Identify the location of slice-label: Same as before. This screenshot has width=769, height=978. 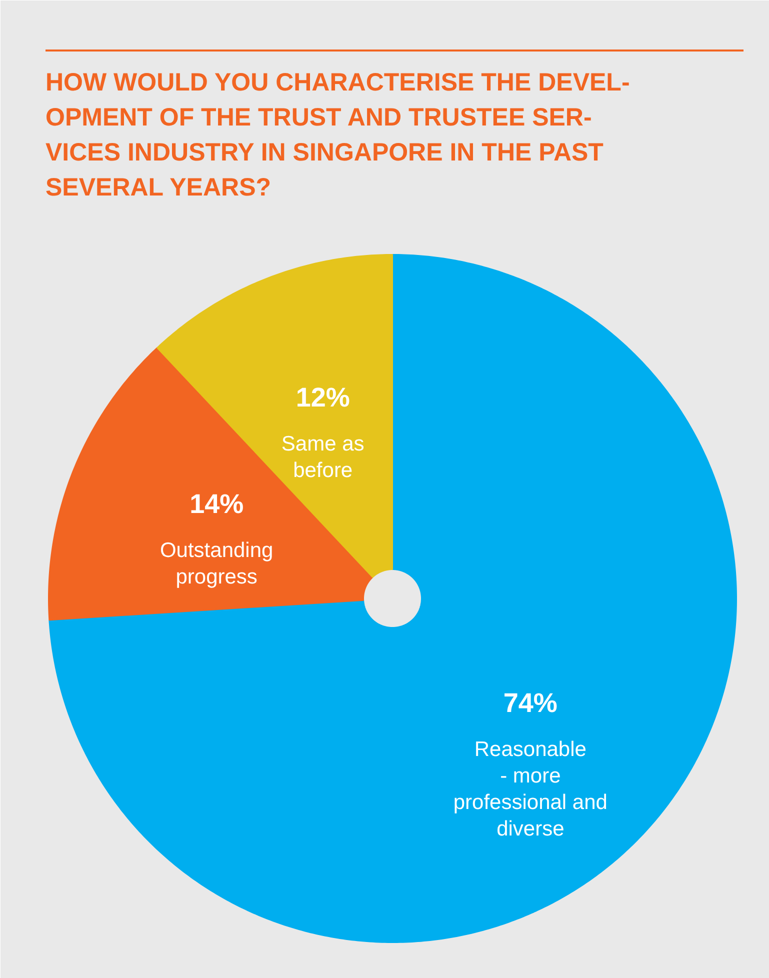
(322, 457).